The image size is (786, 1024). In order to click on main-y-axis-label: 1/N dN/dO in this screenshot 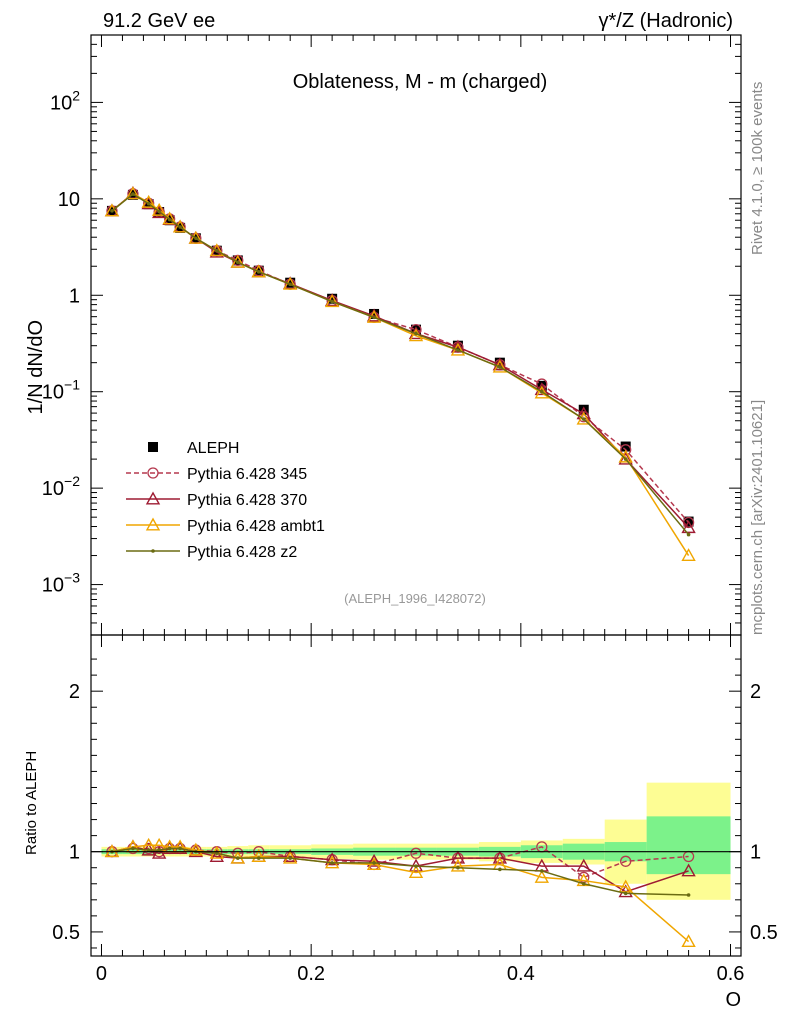, I will do `click(36, 367)`.